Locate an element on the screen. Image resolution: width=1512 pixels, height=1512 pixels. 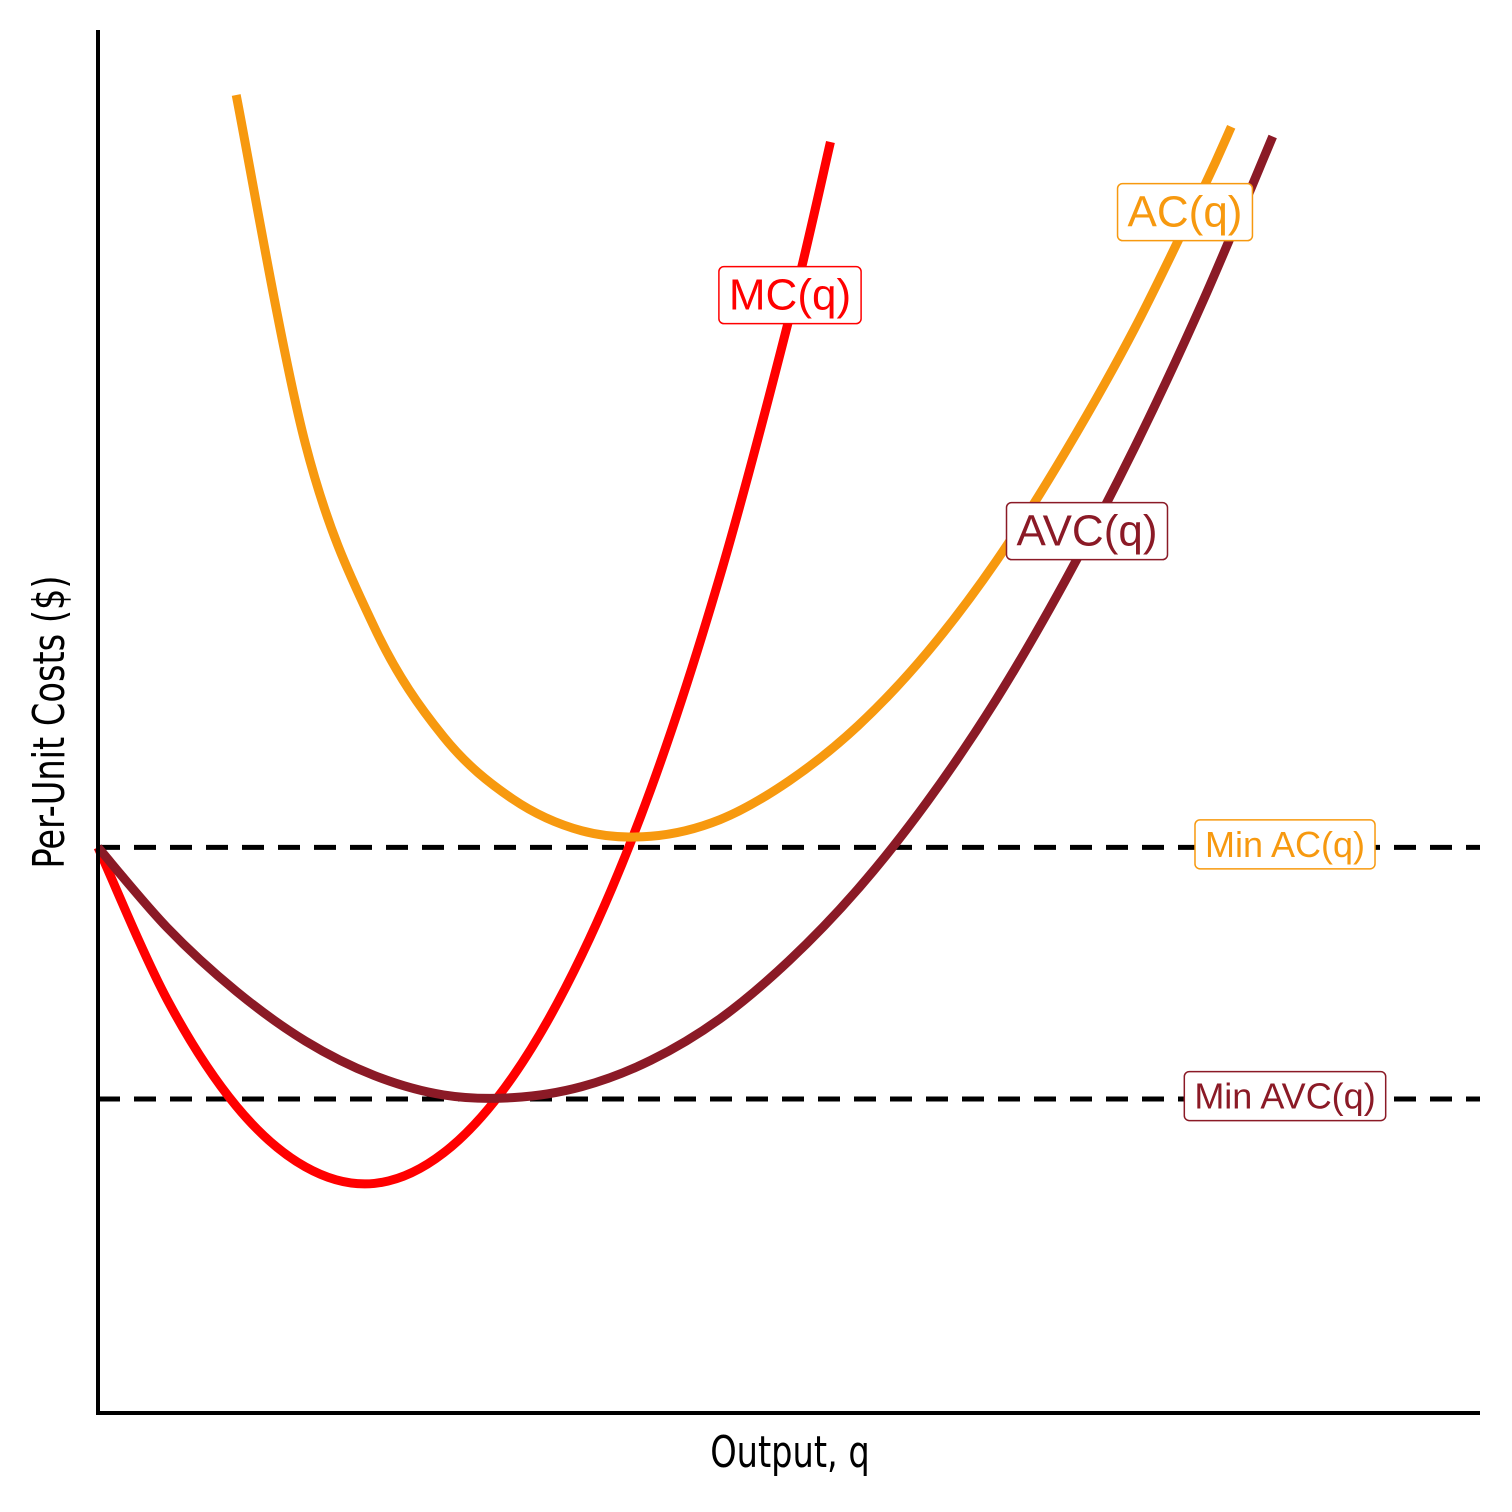
series-label: MC(q) is located at coordinates (790, 295).